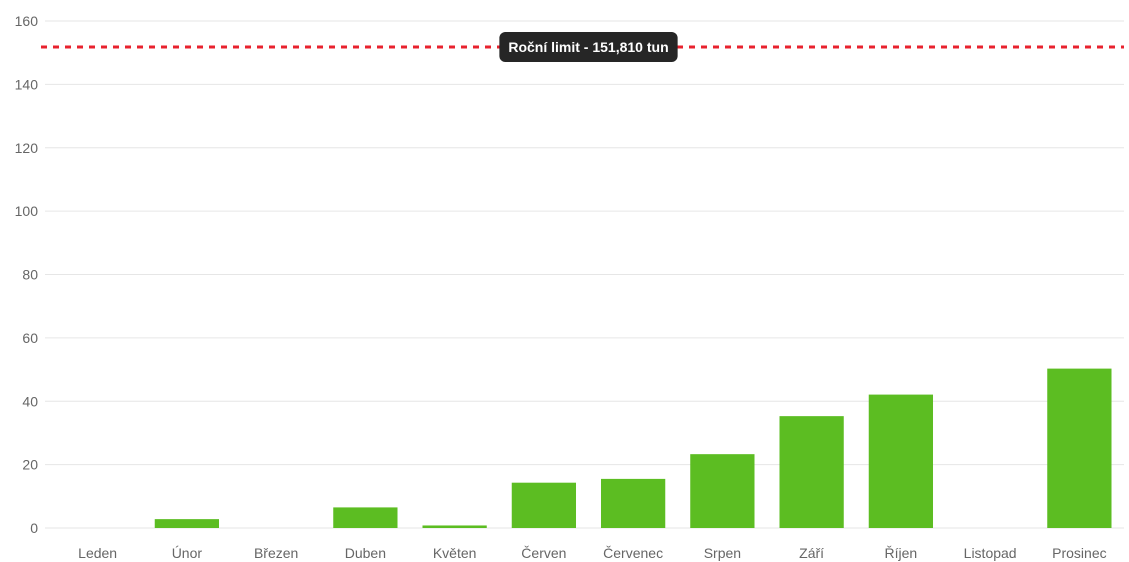 Image resolution: width=1129 pixels, height=562 pixels. What do you see at coordinates (633, 553) in the screenshot?
I see `x-tick-label: Červenec` at bounding box center [633, 553].